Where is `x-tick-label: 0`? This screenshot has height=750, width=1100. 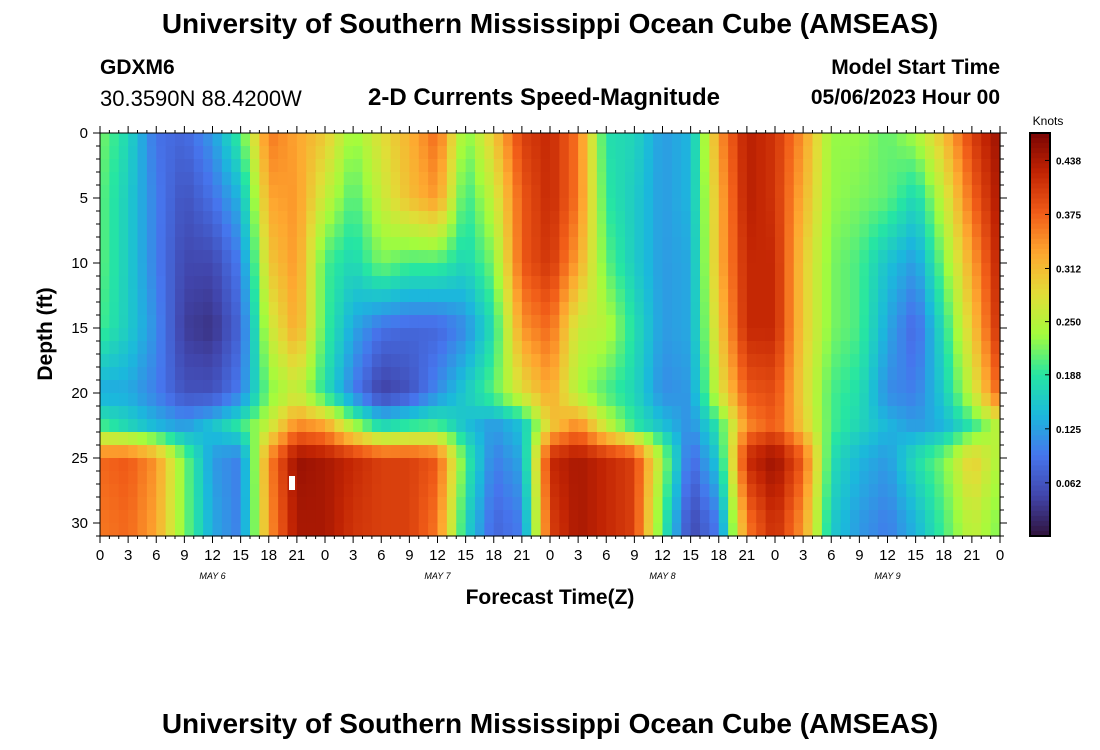
x-tick-label: 0 is located at coordinates (1000, 555).